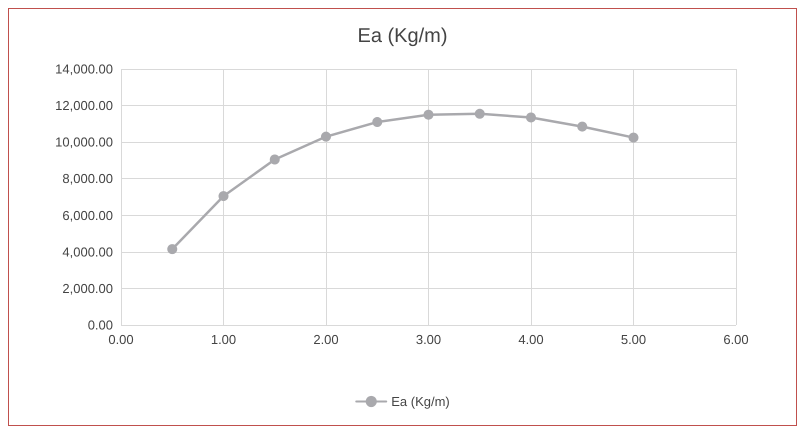  Describe the element at coordinates (87, 178) in the screenshot. I see `y-tick-label: 8,000.00` at that location.